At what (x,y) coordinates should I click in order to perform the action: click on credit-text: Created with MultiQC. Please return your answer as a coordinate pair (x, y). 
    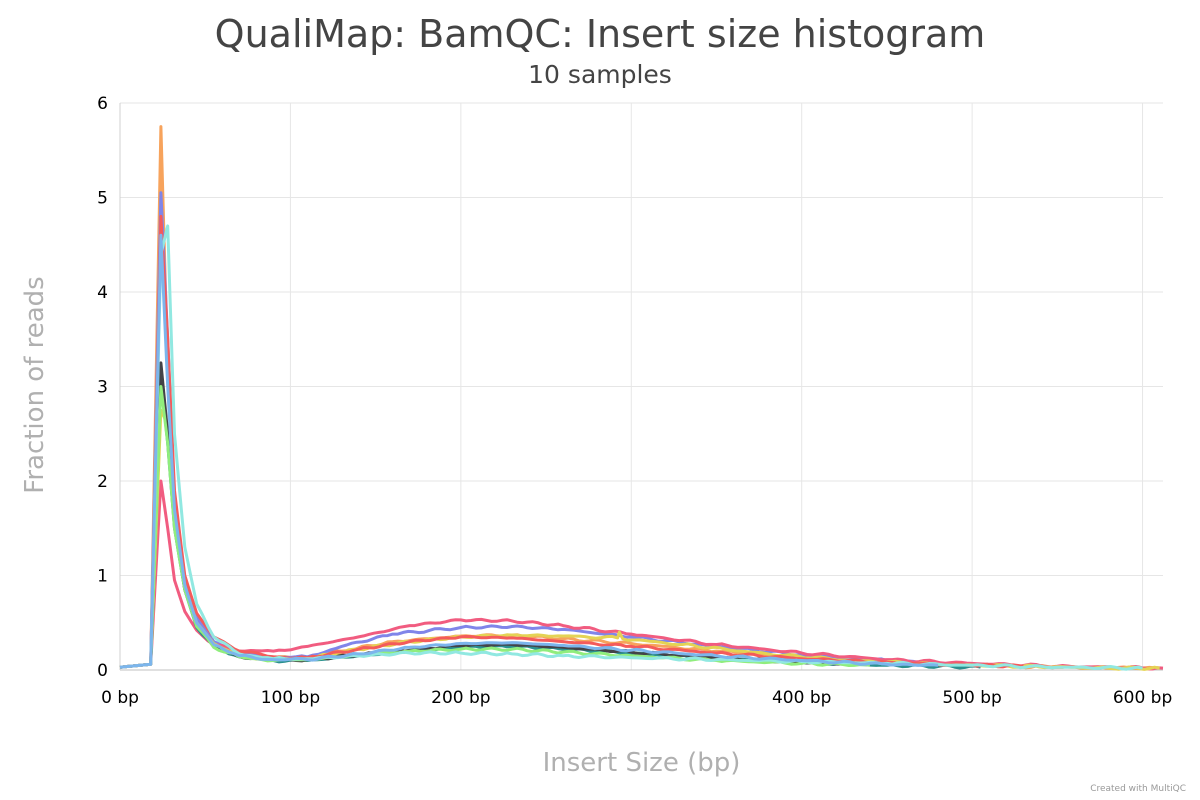
    Looking at the image, I should click on (1138, 789).